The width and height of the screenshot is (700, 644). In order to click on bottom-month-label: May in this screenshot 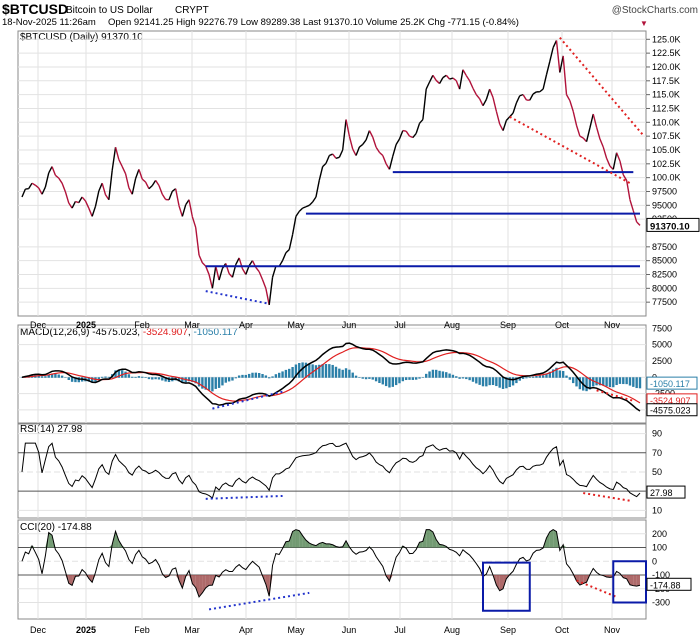, I will do `click(296, 630)`.